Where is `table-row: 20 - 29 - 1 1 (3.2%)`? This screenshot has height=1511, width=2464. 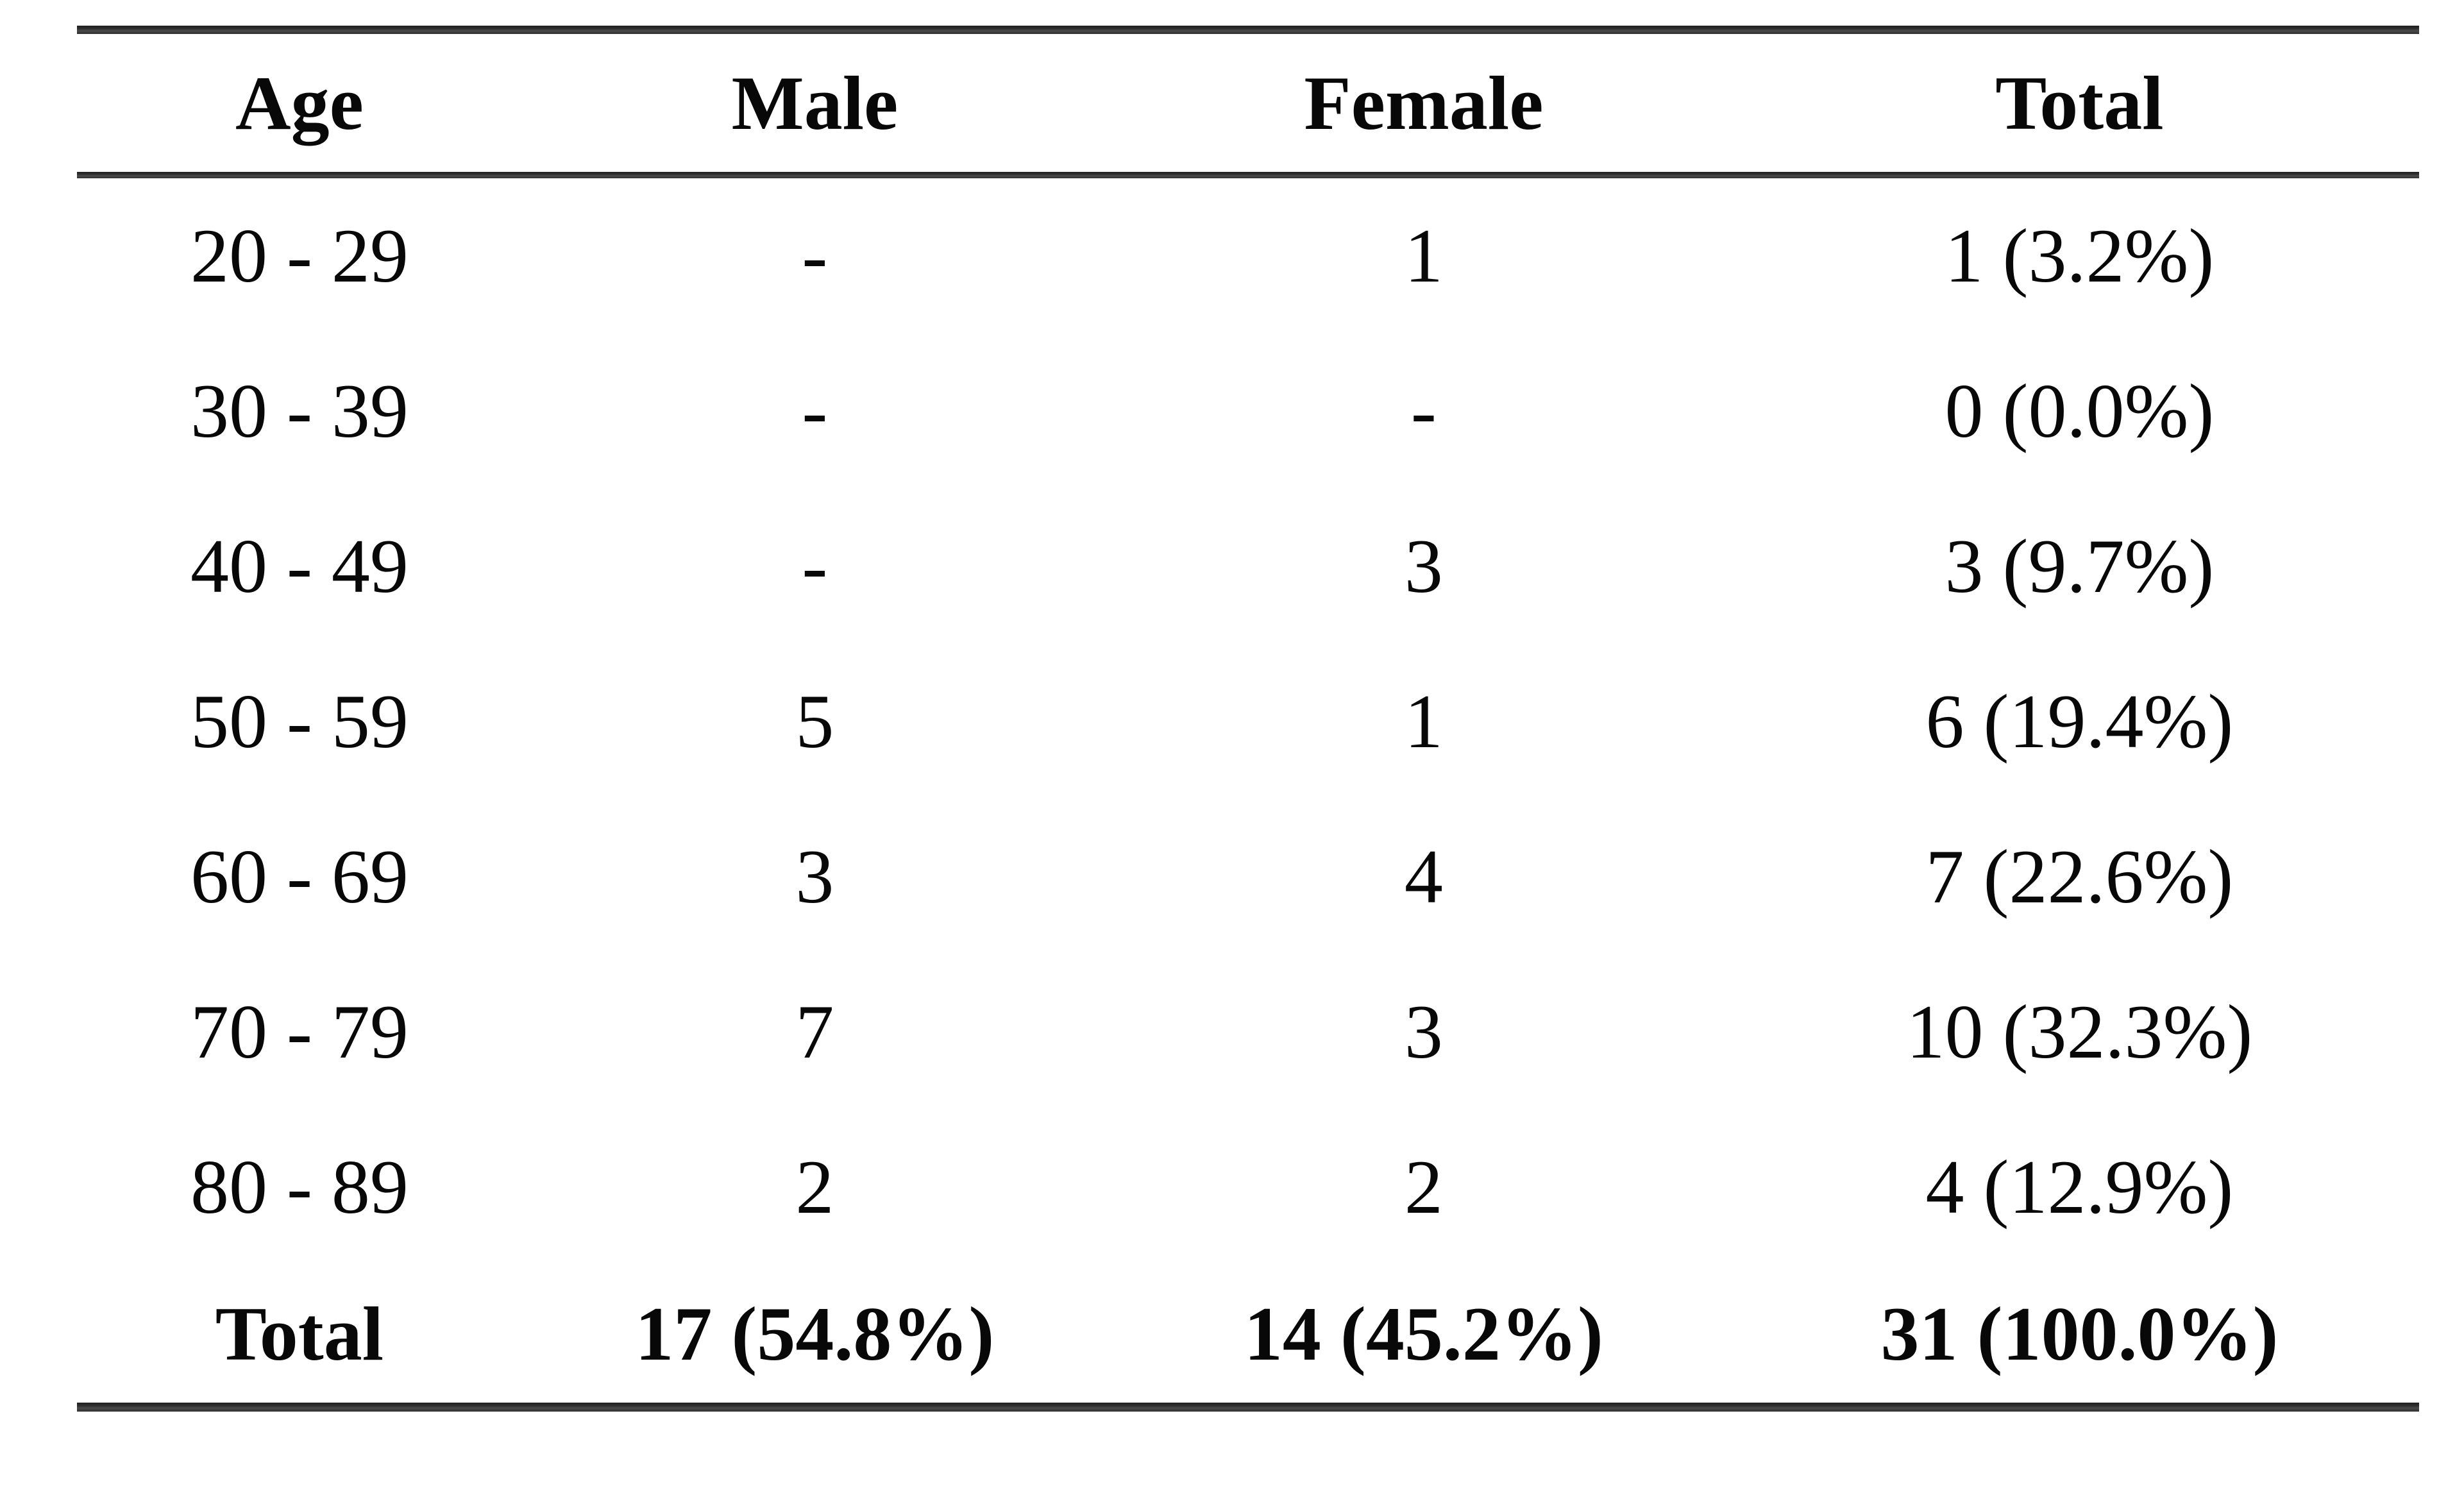
table-row: 20 - 29 - 1 1 (3.2%) is located at coordinates (1248, 255).